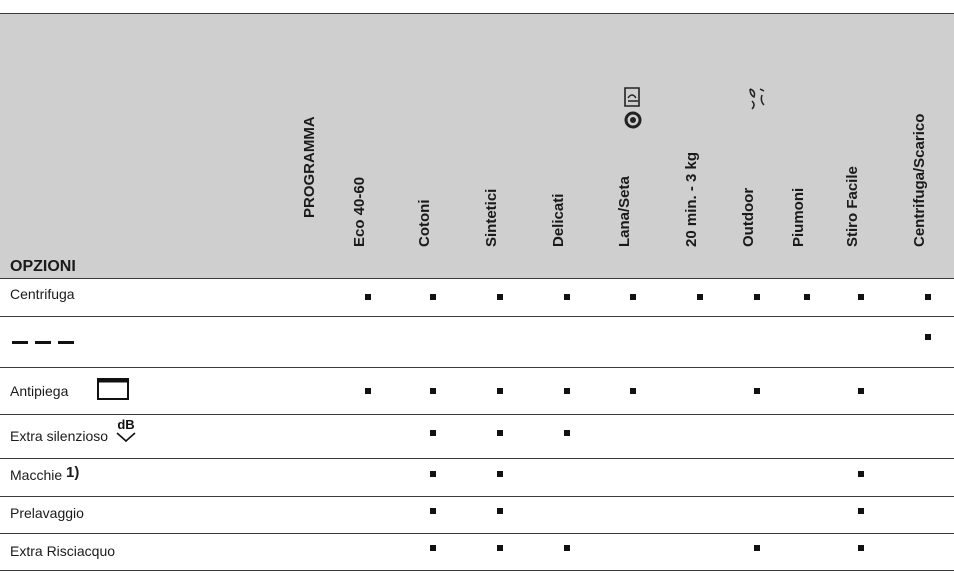 This screenshot has width=954, height=583. I want to click on option-label-text: Antipiega, so click(39, 391).